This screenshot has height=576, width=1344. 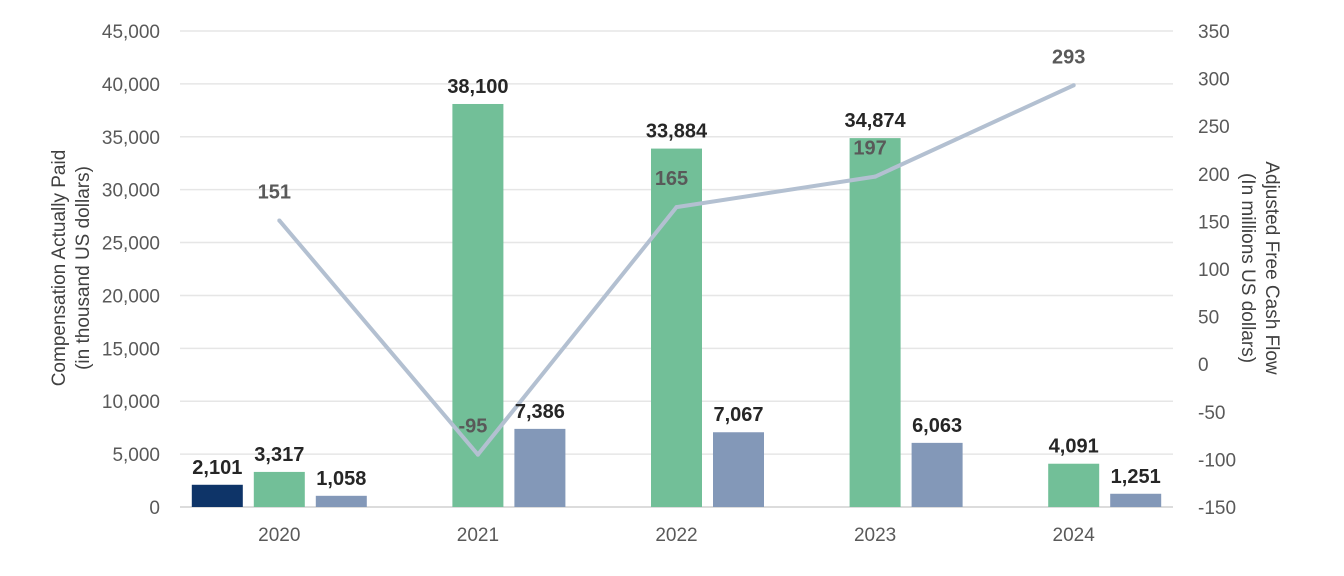 I want to click on right-tick-label: -150, so click(x=1217, y=508).